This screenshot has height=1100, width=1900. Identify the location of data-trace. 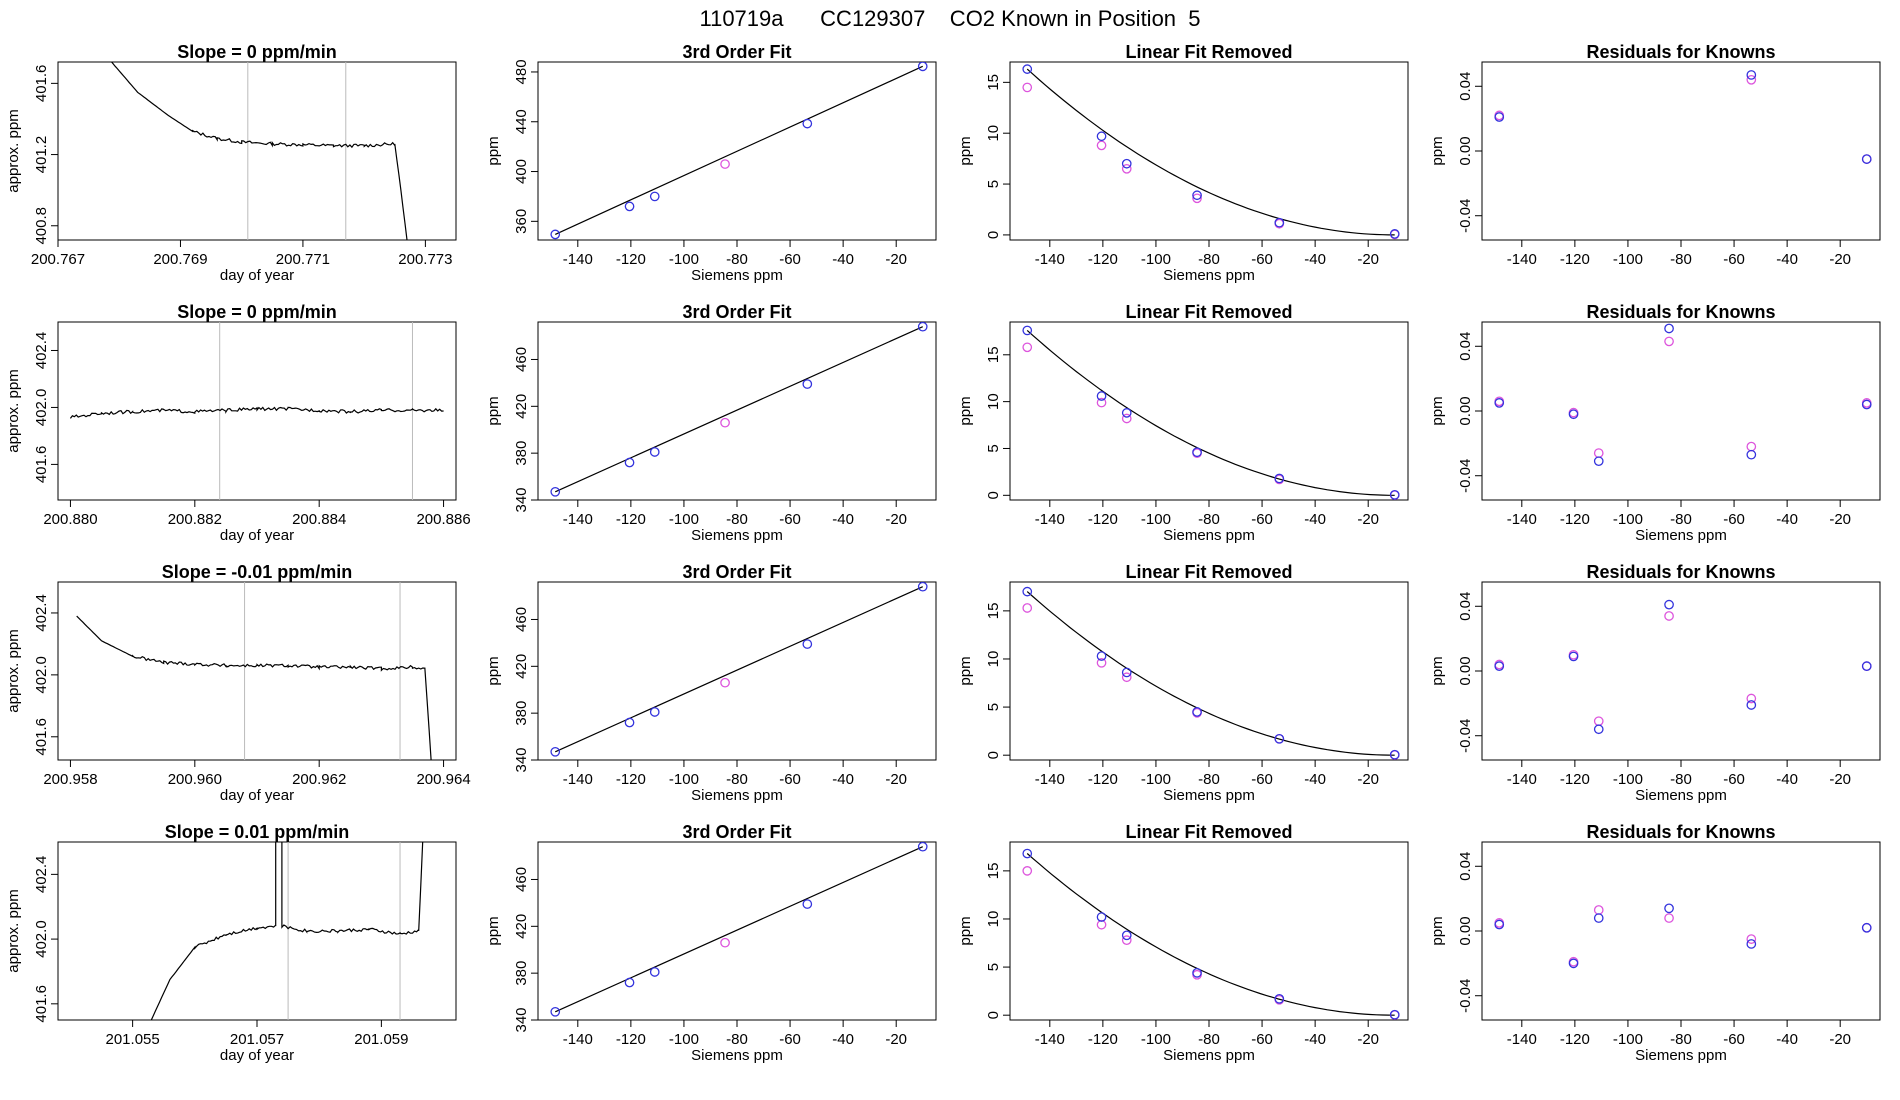
(256, 412).